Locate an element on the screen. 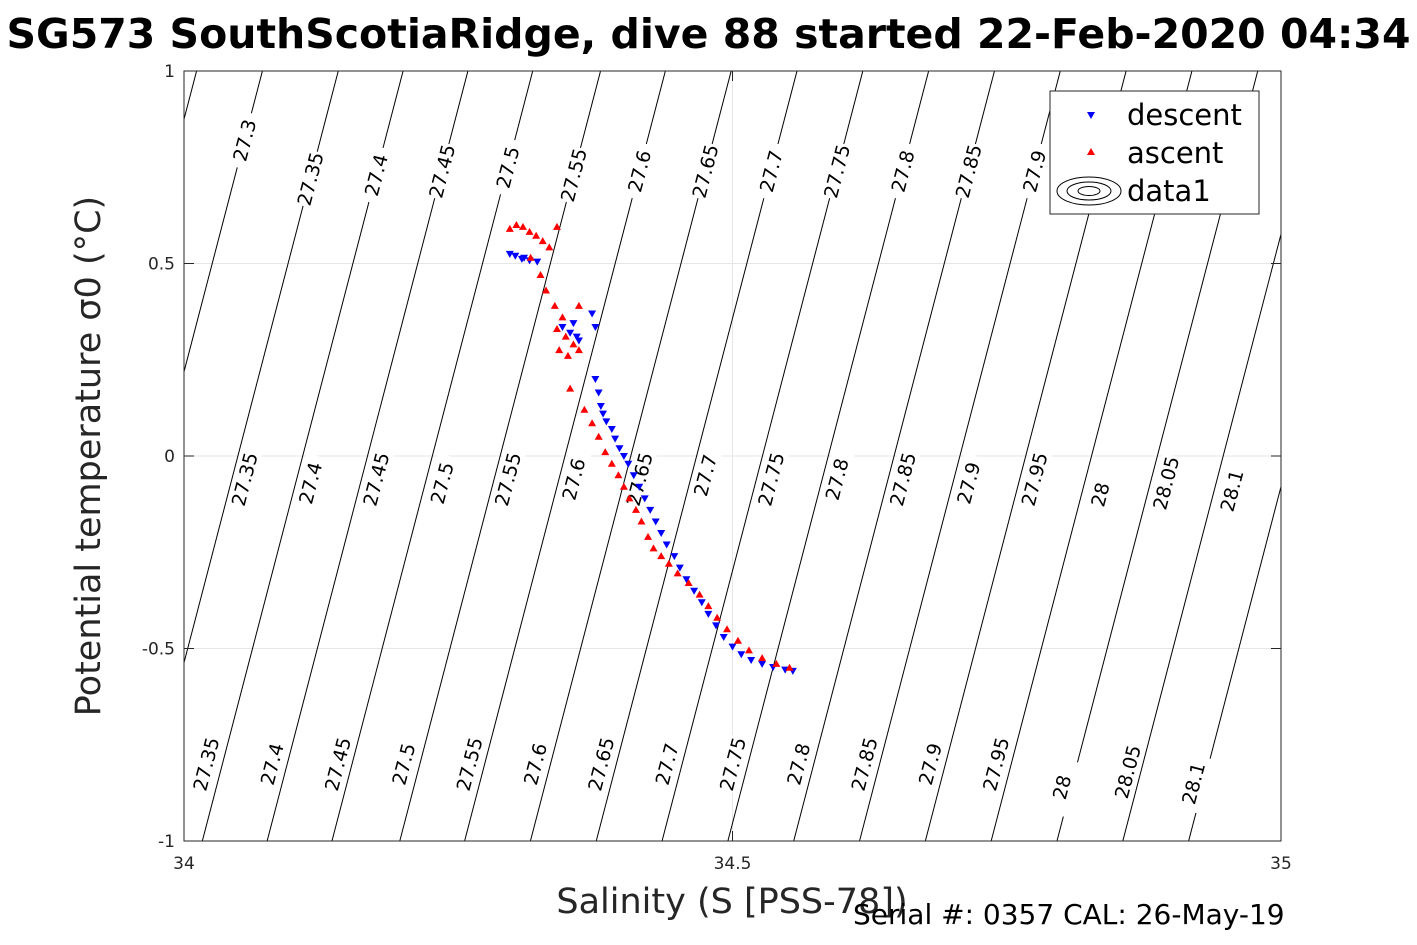  legend-contour-label: data1 is located at coordinates (1169, 191).